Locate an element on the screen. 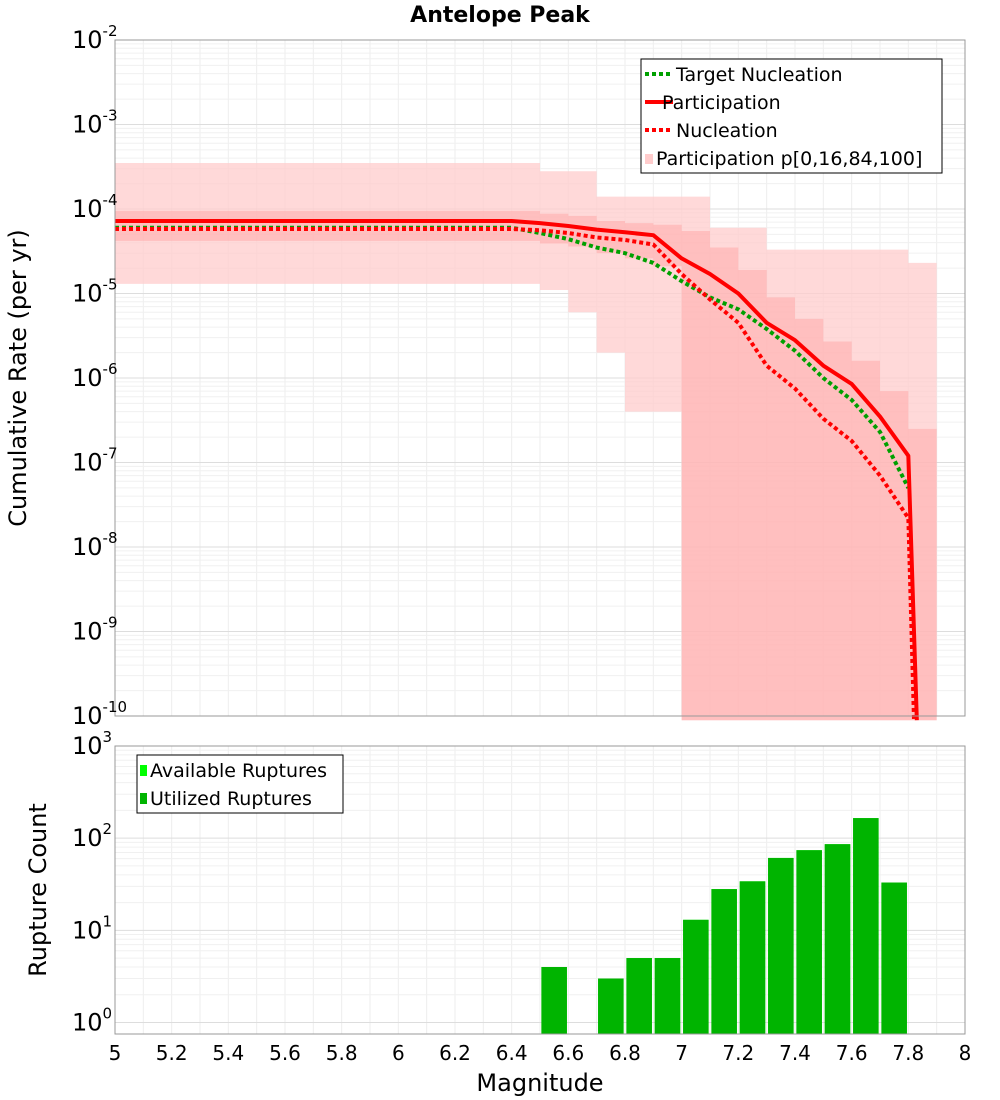 The image size is (1000, 1100). legend-swatch-band is located at coordinates (649, 159).